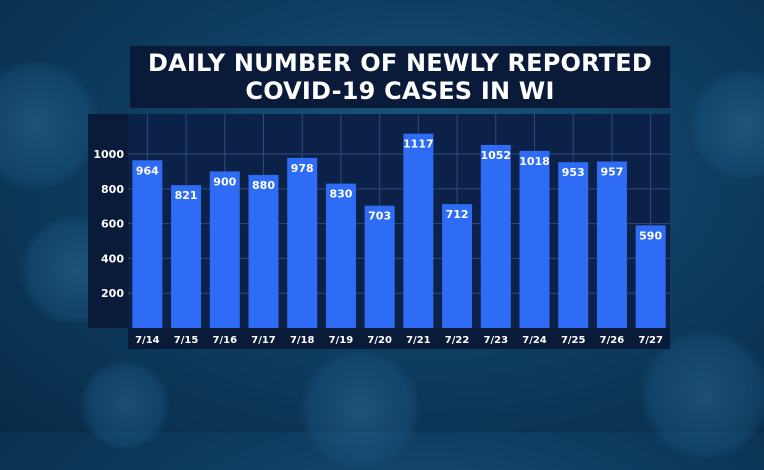 Image resolution: width=764 pixels, height=470 pixels. I want to click on bar-value-label: 703, so click(379, 216).